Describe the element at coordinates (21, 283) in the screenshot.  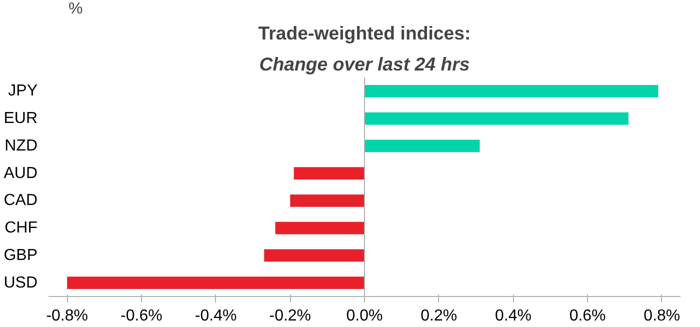
I see `y-tick-label: USD` at that location.